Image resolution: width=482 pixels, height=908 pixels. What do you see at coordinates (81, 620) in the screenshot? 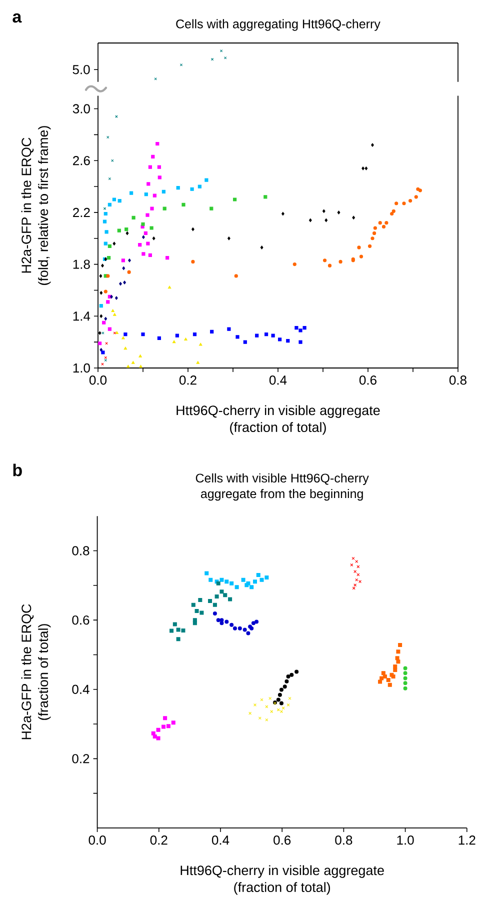
I see `y-tick-label: 0.6` at bounding box center [81, 620].